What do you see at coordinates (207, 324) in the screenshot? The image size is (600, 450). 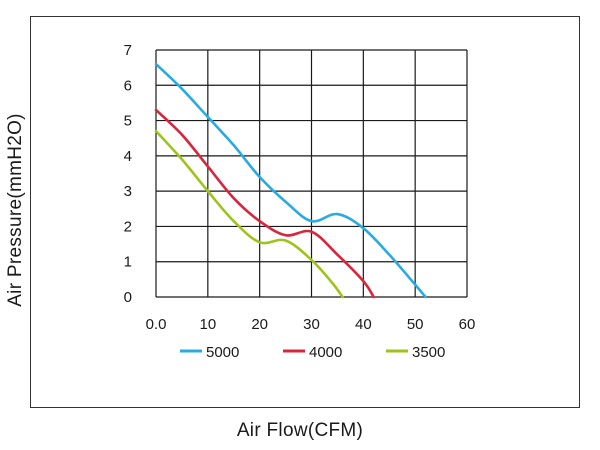 I see `x-tick-label: 10` at bounding box center [207, 324].